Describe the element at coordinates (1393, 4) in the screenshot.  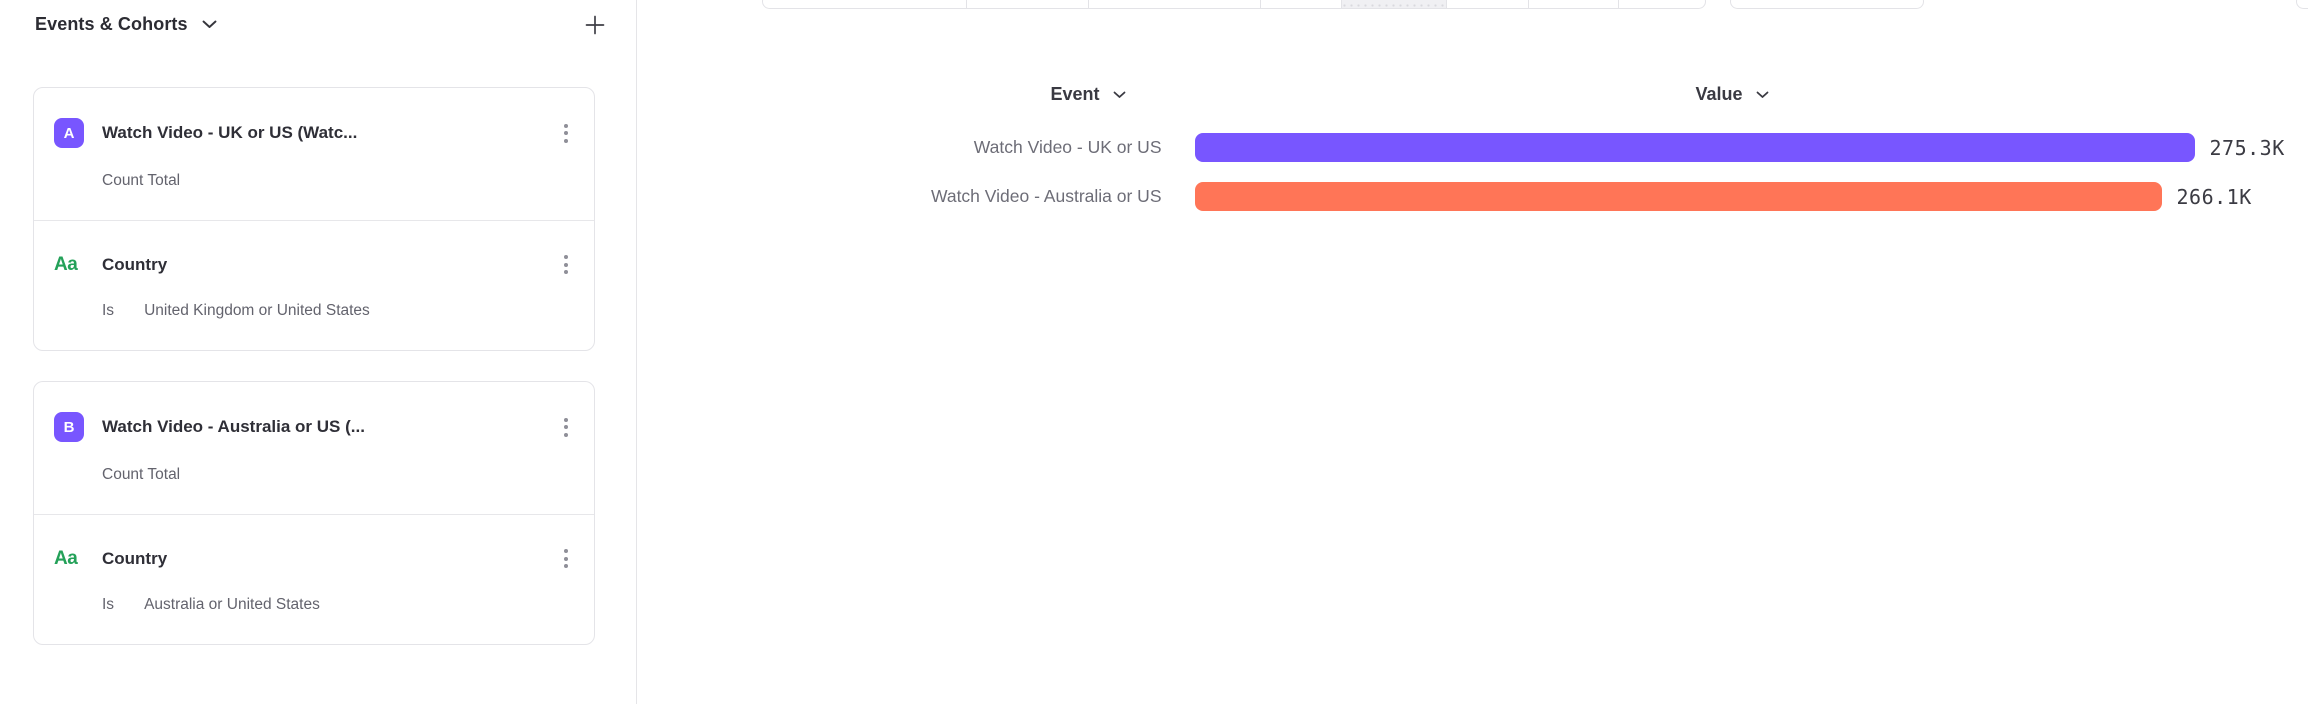
I see `selected-chart-type-segment` at that location.